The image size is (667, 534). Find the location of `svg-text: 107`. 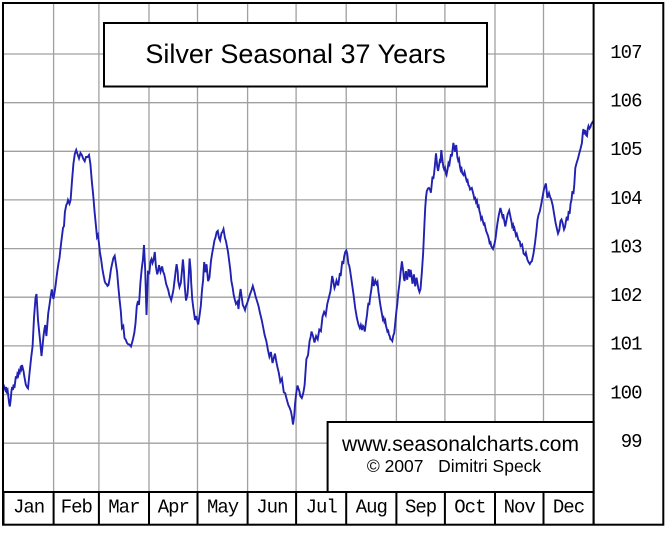

svg-text: 107 is located at coordinates (625, 53).